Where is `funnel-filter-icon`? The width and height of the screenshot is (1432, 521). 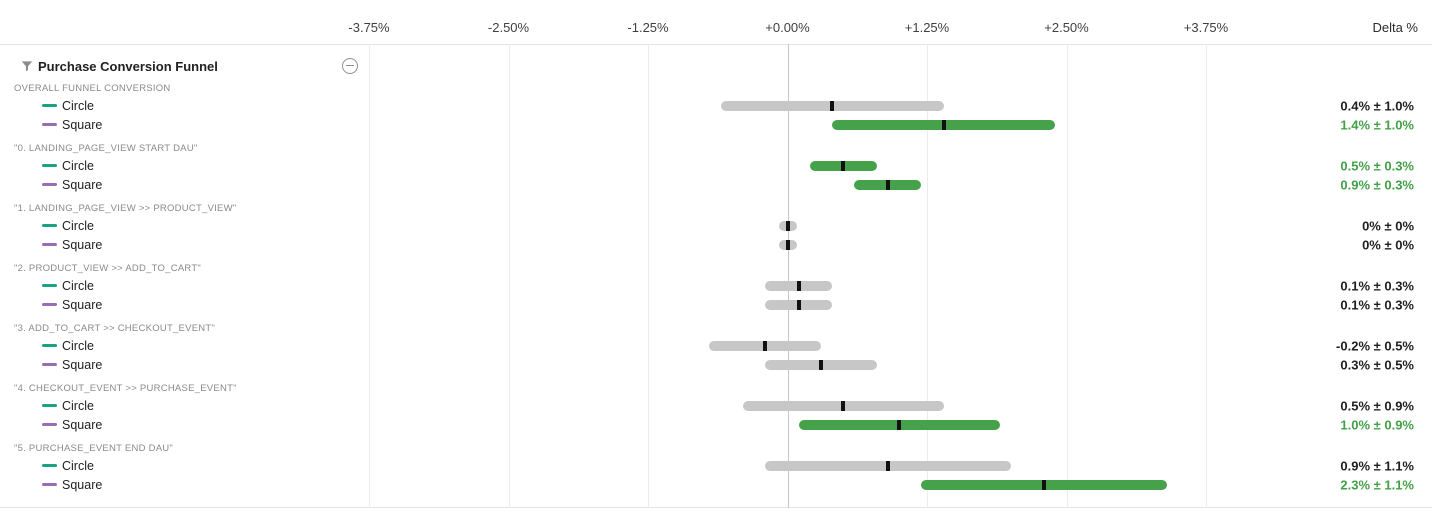
funnel-filter-icon is located at coordinates (27, 66).